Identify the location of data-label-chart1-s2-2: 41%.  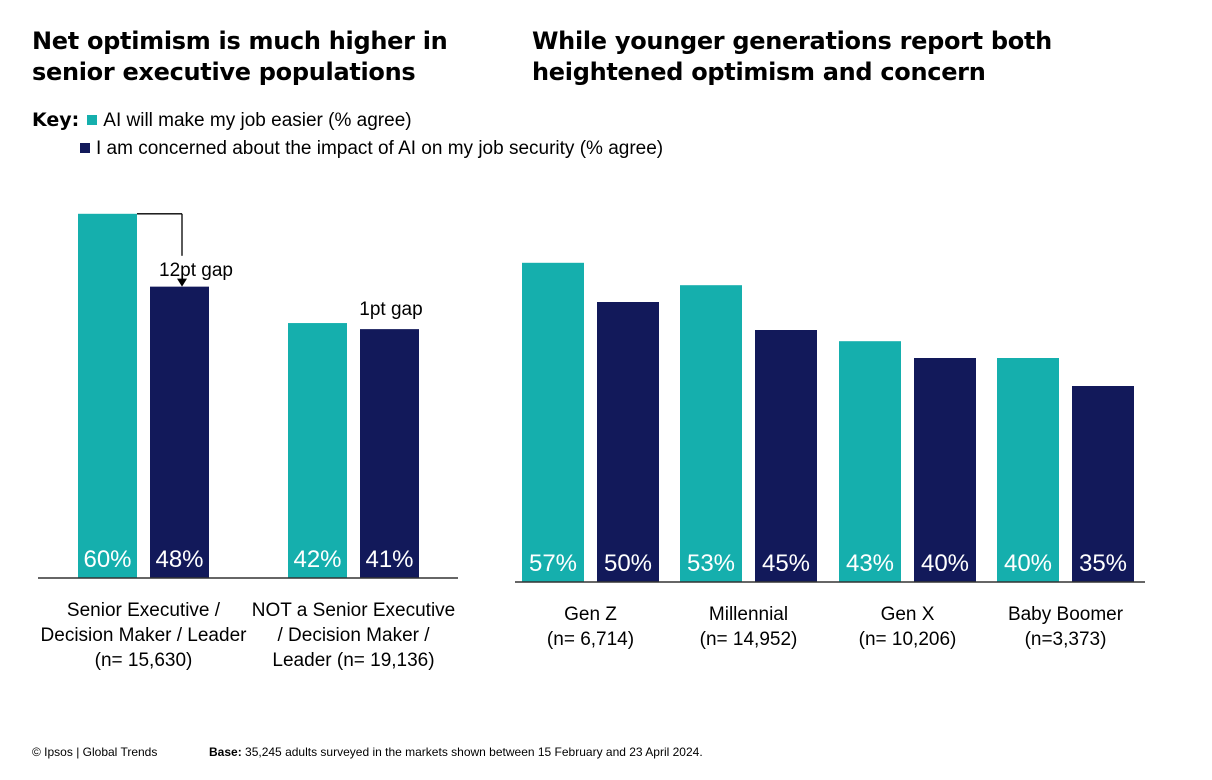
(389, 559).